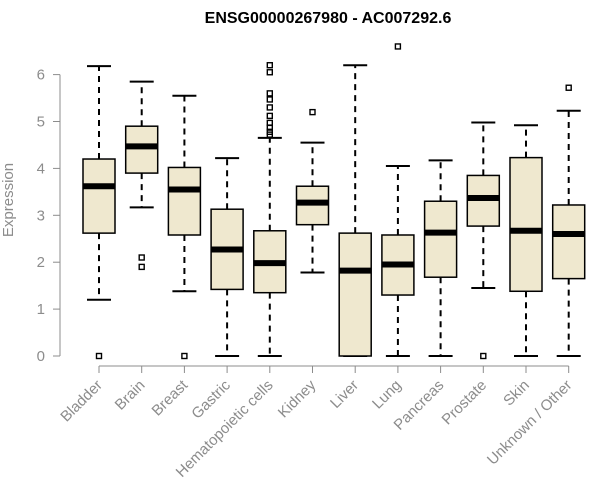  I want to click on x-tick-label: Lung, so click(387, 395).